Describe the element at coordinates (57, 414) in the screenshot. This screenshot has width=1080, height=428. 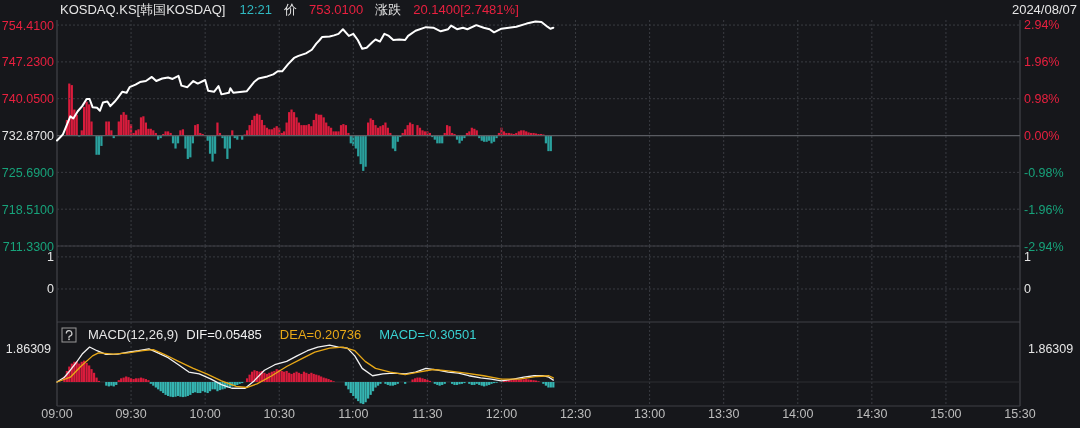
I see `x-tick-label: 09:00` at that location.